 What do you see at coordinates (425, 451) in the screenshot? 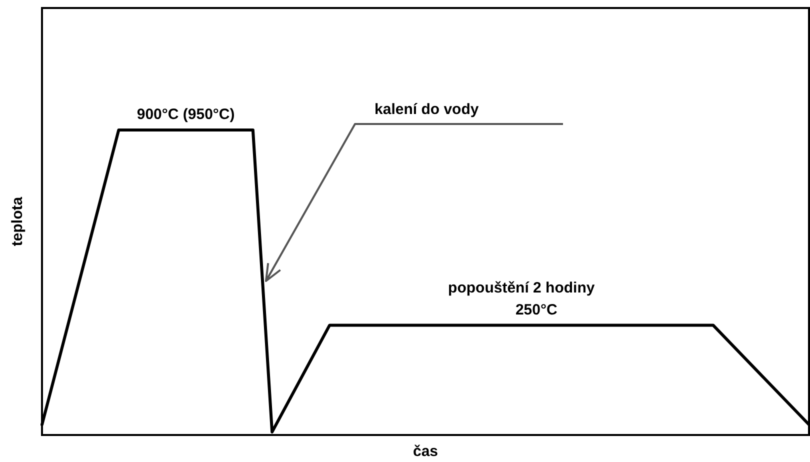
I see `x-axis-title: čas` at bounding box center [425, 451].